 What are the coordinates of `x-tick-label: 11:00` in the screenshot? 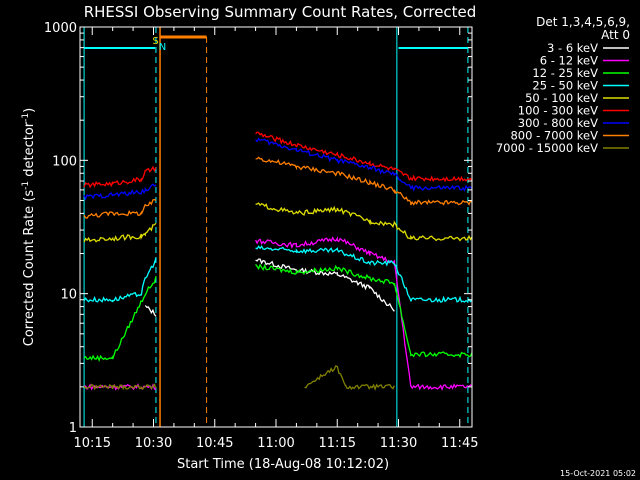 It's located at (275, 443).